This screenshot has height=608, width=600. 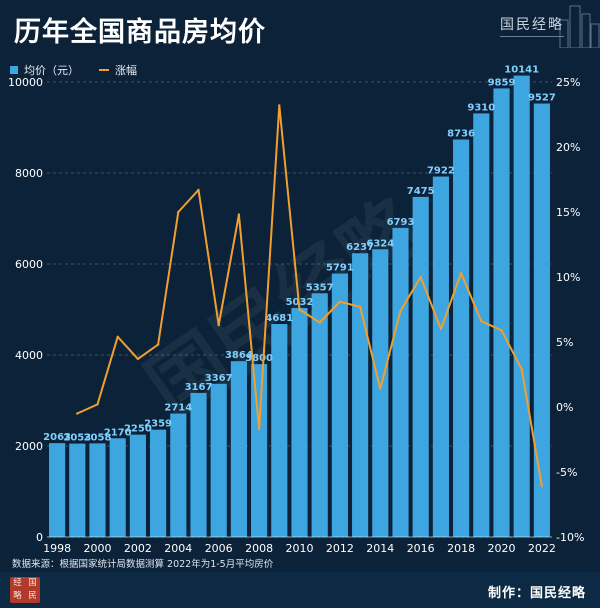 I want to click on bar-data-label: 7475, so click(x=421, y=191).